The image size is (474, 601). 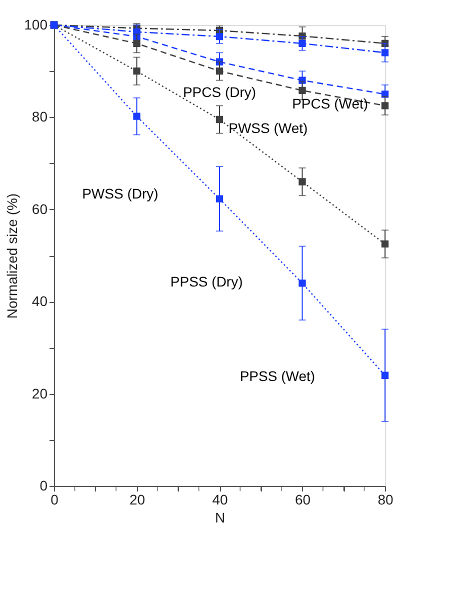 What do you see at coordinates (40, 208) in the screenshot?
I see `y-tick-label: 60` at bounding box center [40, 208].